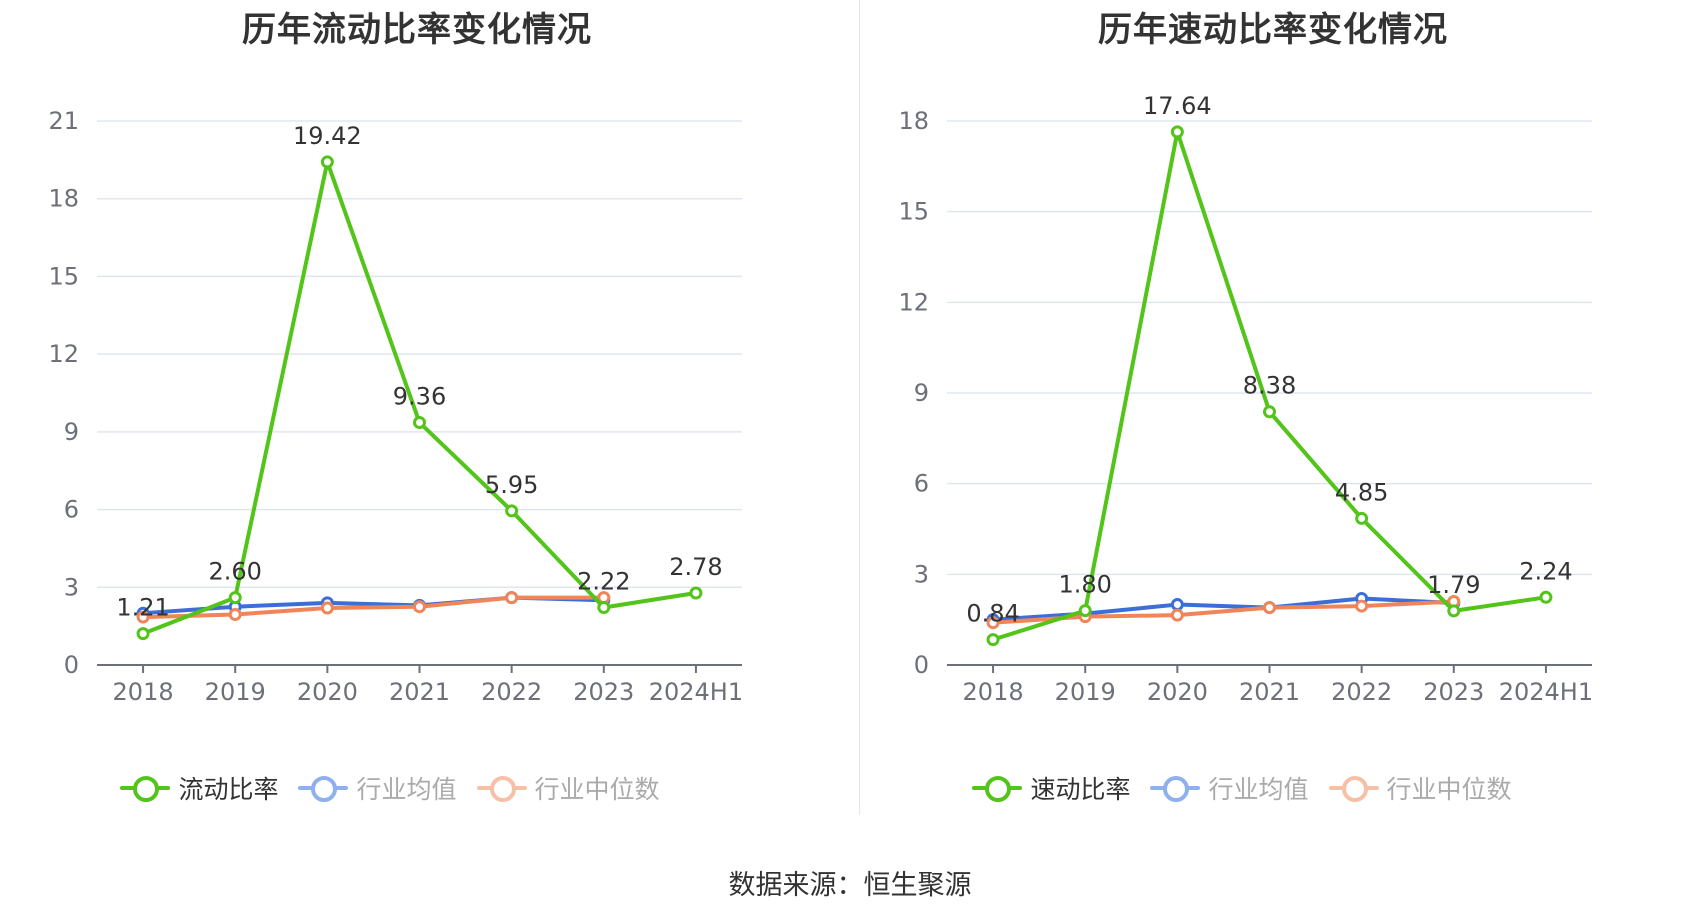 The width and height of the screenshot is (1700, 918). What do you see at coordinates (850, 885) in the screenshot?
I see `data-source-note: 数据来源：恒生聚源` at bounding box center [850, 885].